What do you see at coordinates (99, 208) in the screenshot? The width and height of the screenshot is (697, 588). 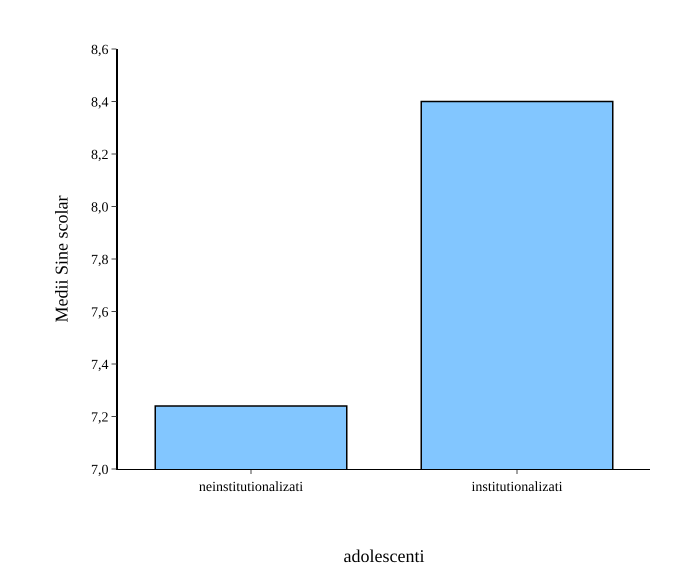 I see `y-tick-label: 8,0` at bounding box center [99, 208].